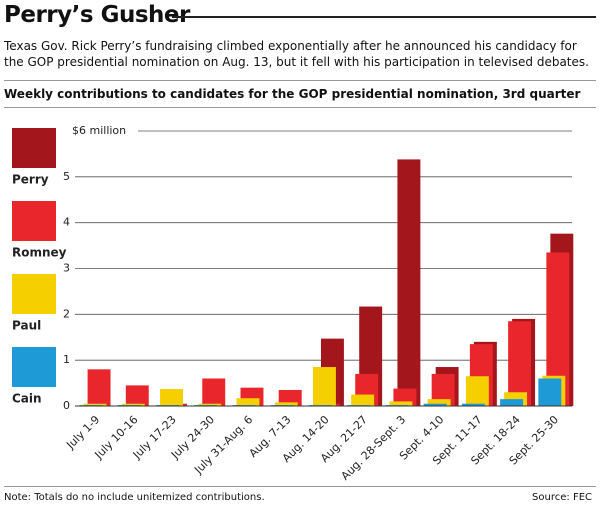 This screenshot has width=600, height=514. I want to click on y-tick-label: 3, so click(66, 268).